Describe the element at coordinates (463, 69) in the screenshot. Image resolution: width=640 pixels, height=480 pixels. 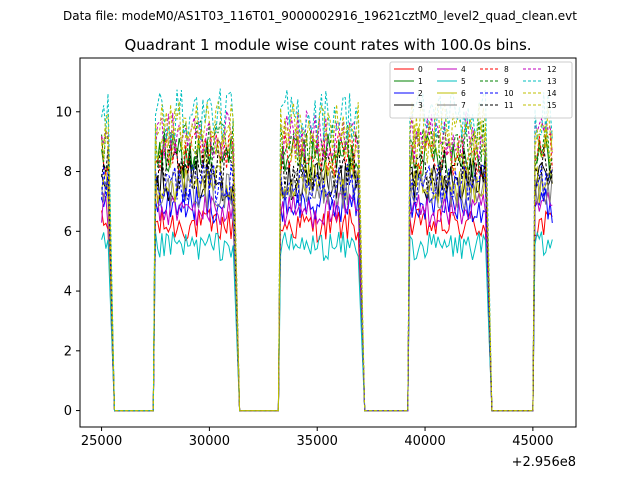
I see `legend-label: 4` at that location.